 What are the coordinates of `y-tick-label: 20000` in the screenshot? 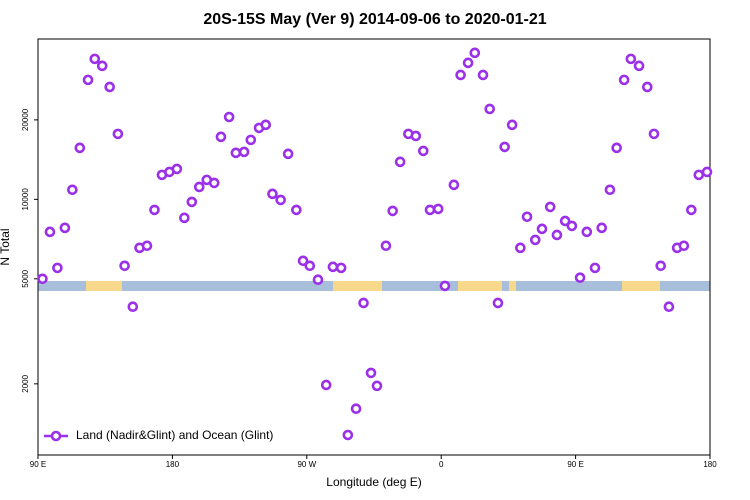 It's located at (25, 119).